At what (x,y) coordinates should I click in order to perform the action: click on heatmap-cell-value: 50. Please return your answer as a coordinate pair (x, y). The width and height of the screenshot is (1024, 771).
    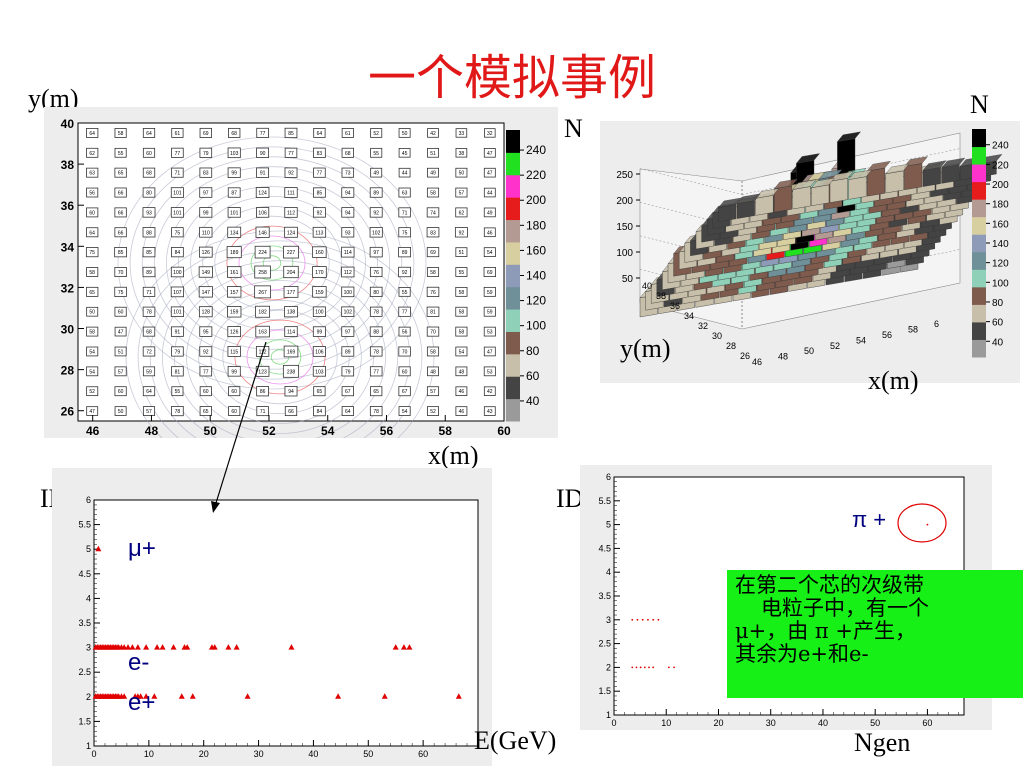
    Looking at the image, I should click on (121, 412).